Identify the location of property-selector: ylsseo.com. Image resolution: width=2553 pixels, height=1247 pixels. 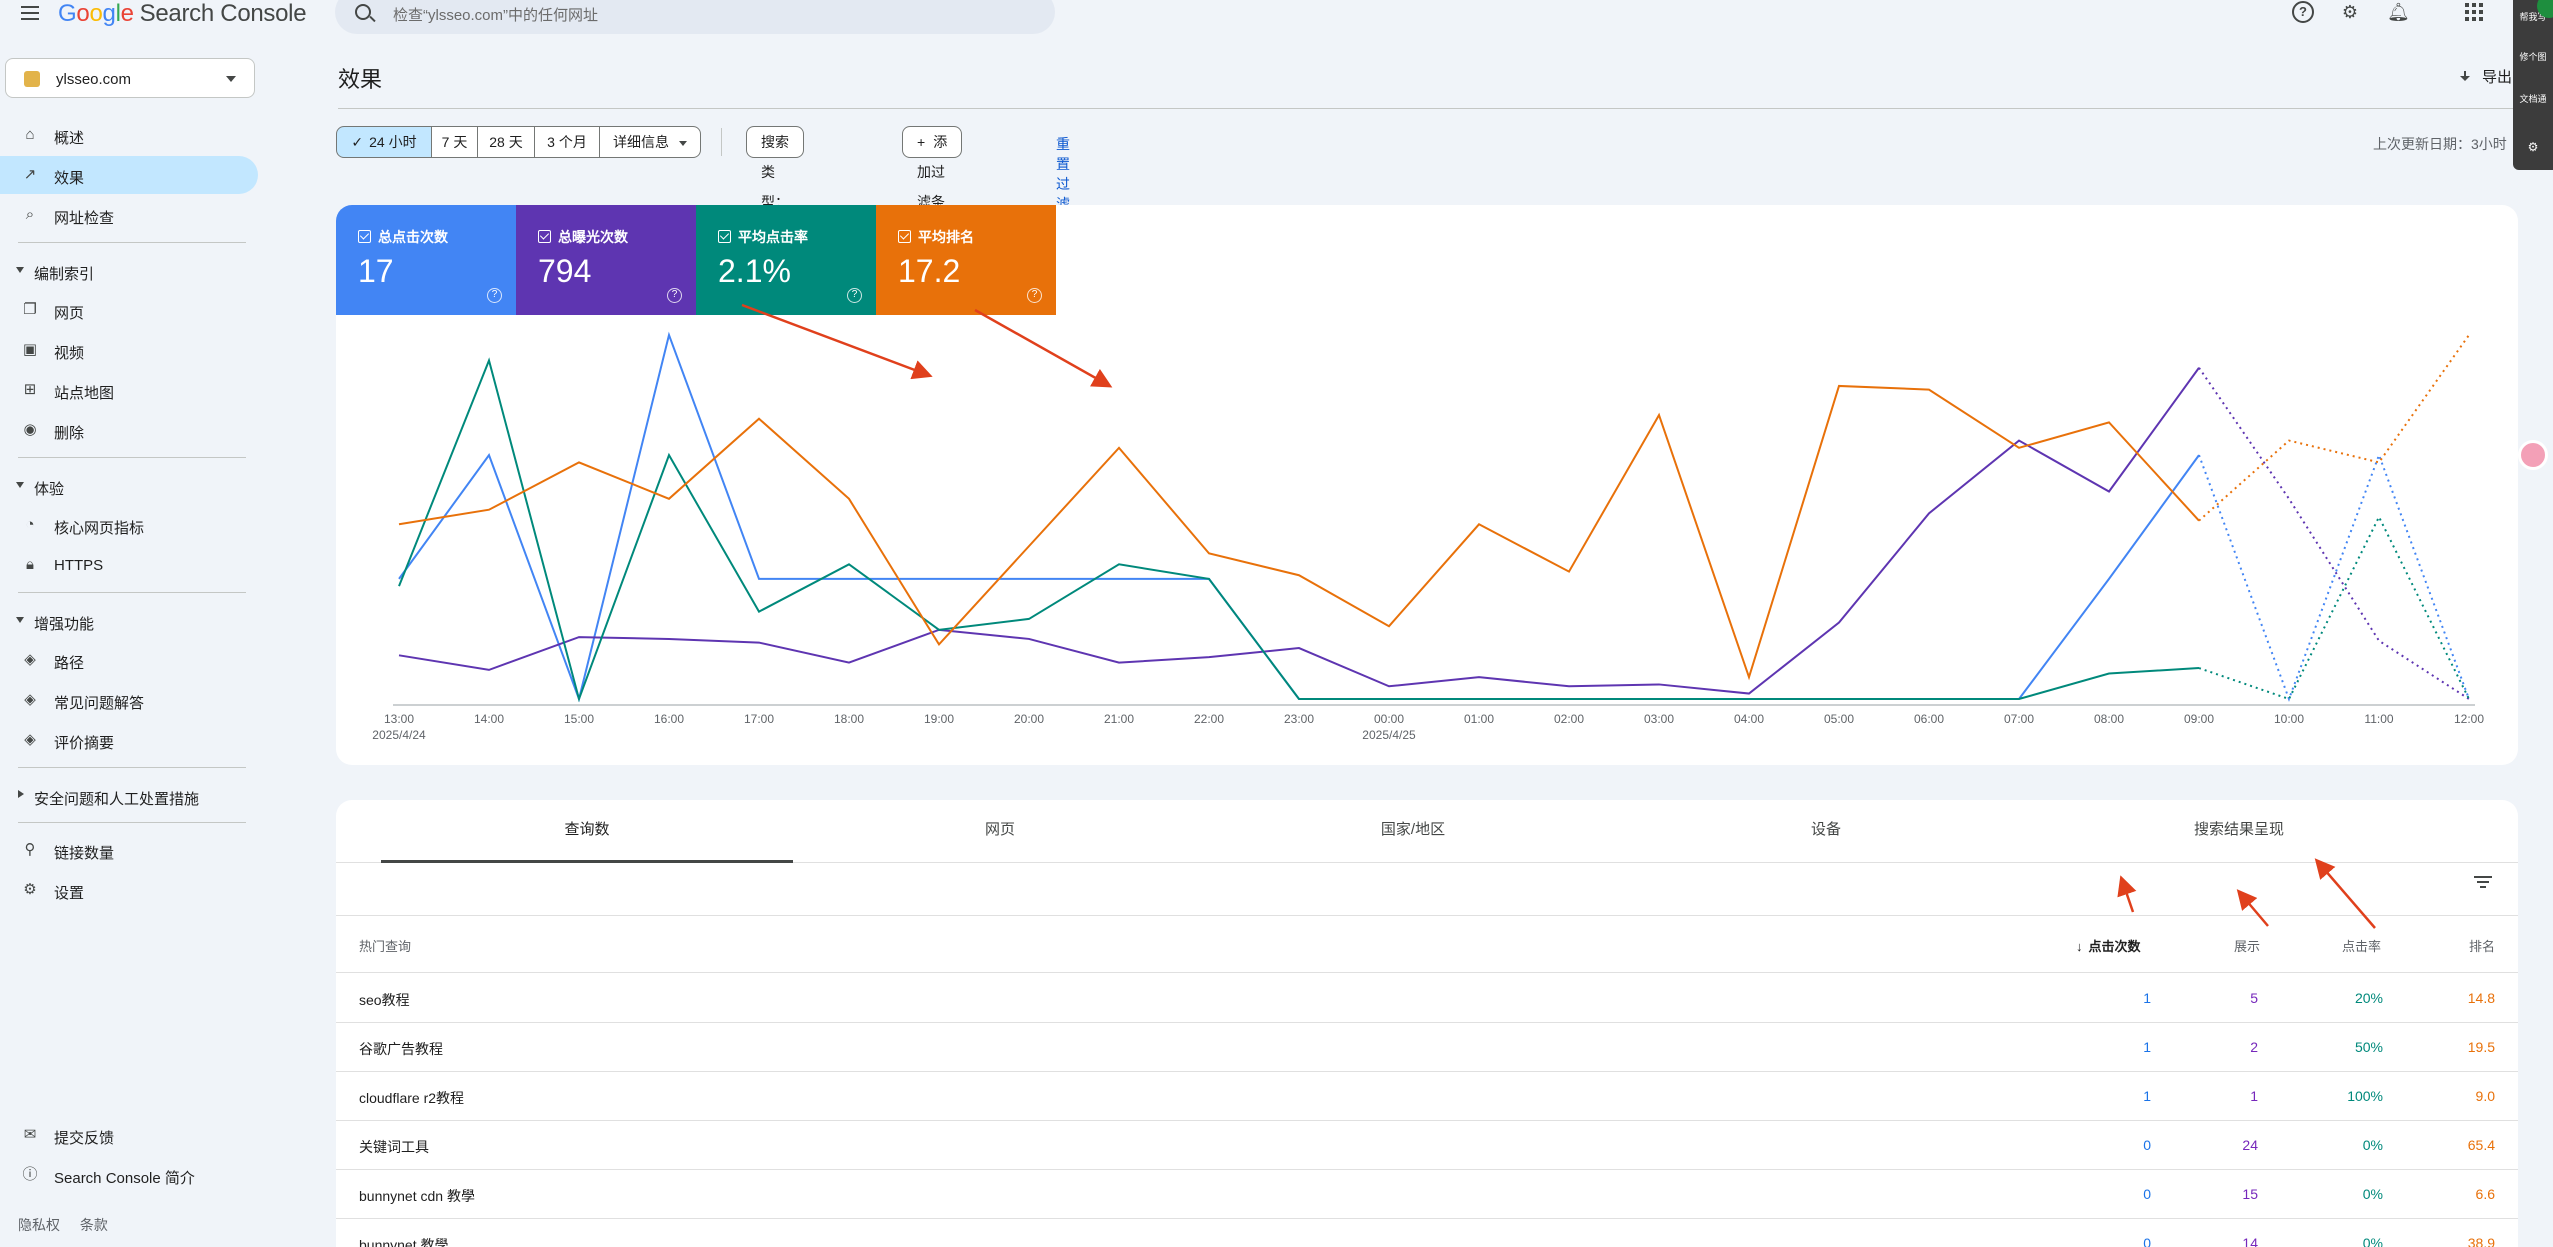
(130, 78).